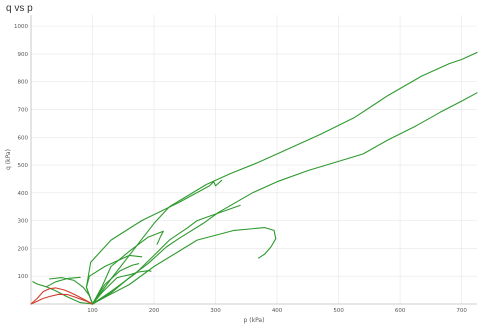  What do you see at coordinates (154, 311) in the screenshot?
I see `x-tick-label: 200` at bounding box center [154, 311].